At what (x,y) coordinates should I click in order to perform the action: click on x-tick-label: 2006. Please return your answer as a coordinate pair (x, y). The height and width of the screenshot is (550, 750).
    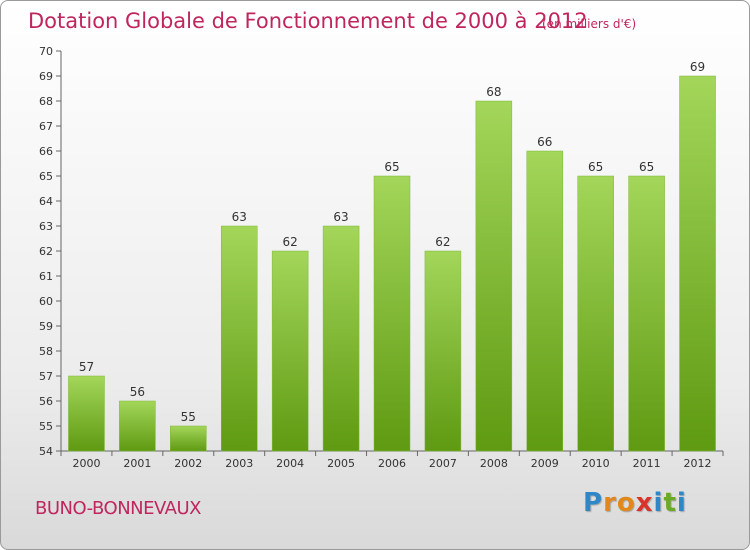
    Looking at the image, I should click on (392, 463).